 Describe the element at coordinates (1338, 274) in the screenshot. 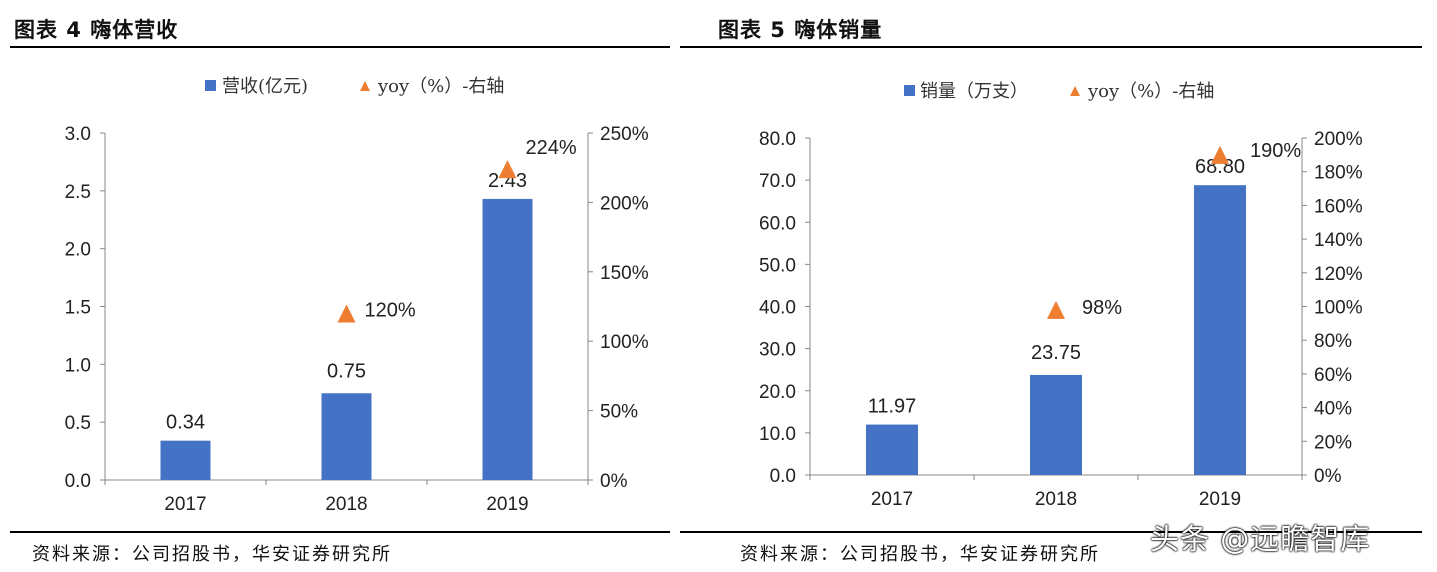

I see `right-tick-label: 120%` at that location.